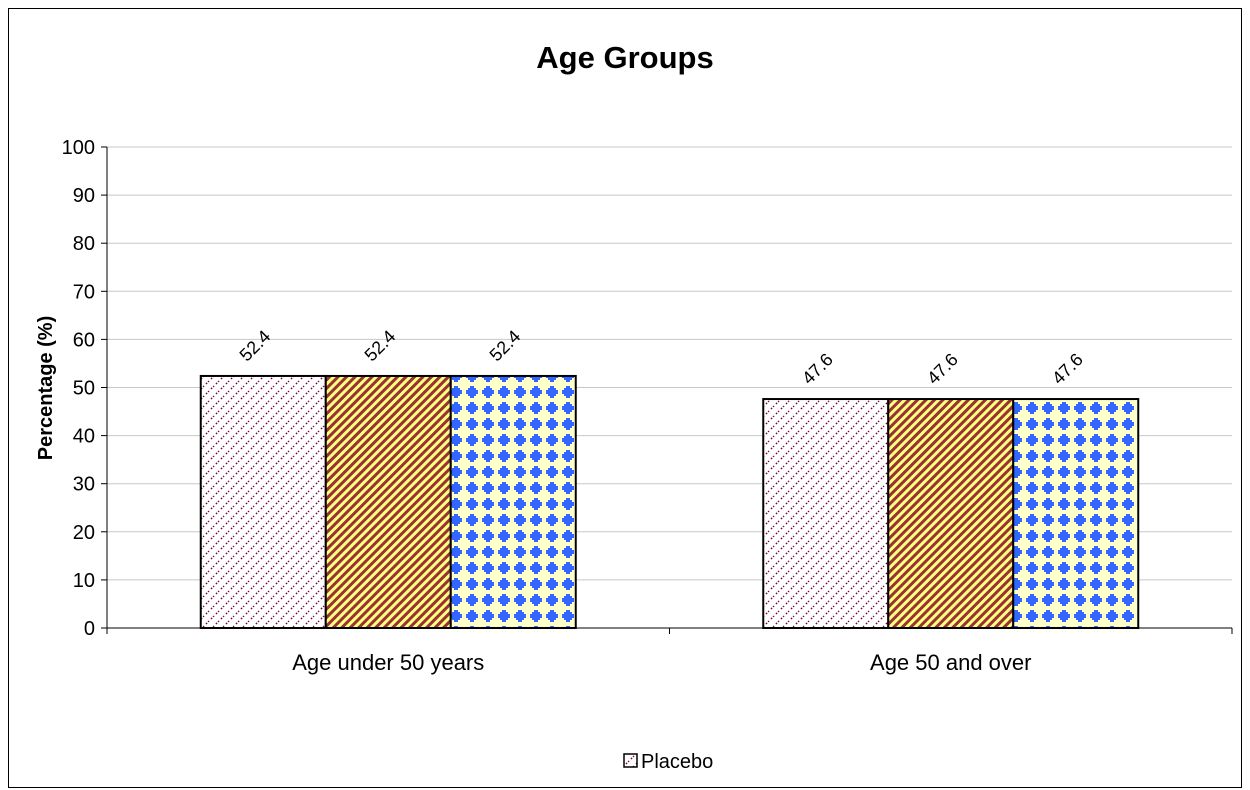  I want to click on bar-series2-50-and-over, so click(951, 513).